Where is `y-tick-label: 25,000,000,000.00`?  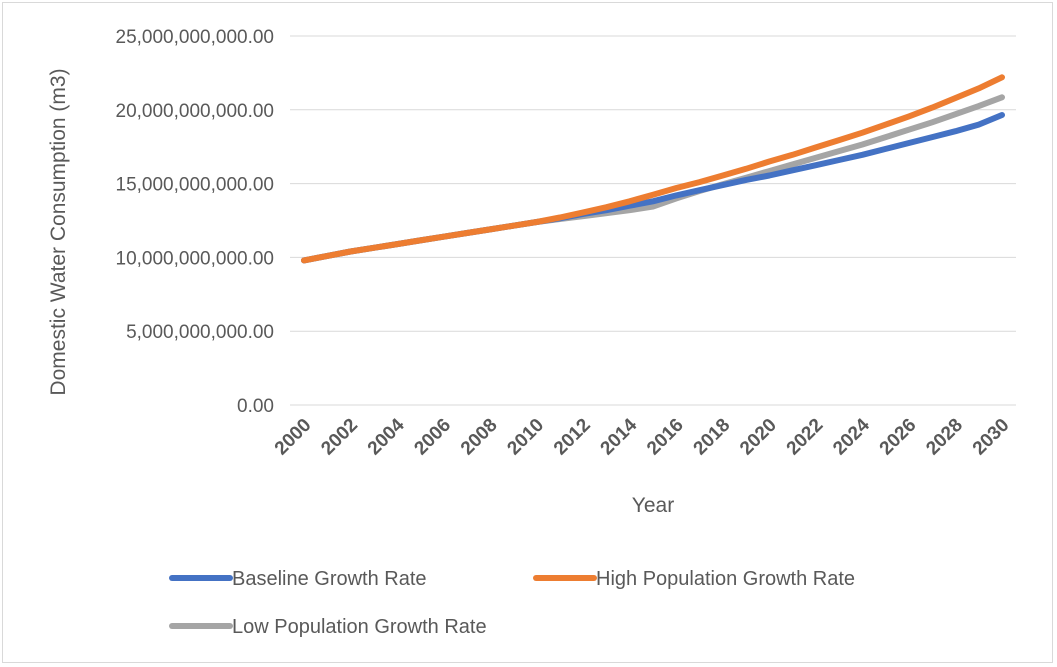 y-tick-label: 25,000,000,000.00 is located at coordinates (195, 37).